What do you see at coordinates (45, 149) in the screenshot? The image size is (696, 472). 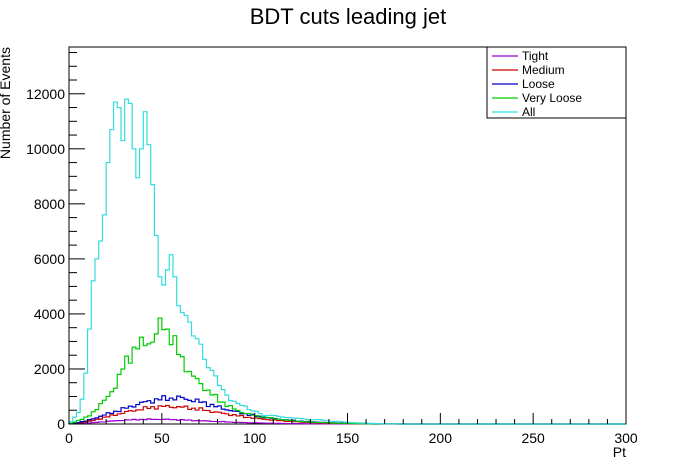 I see `y-tick-label: 10000` at bounding box center [45, 149].